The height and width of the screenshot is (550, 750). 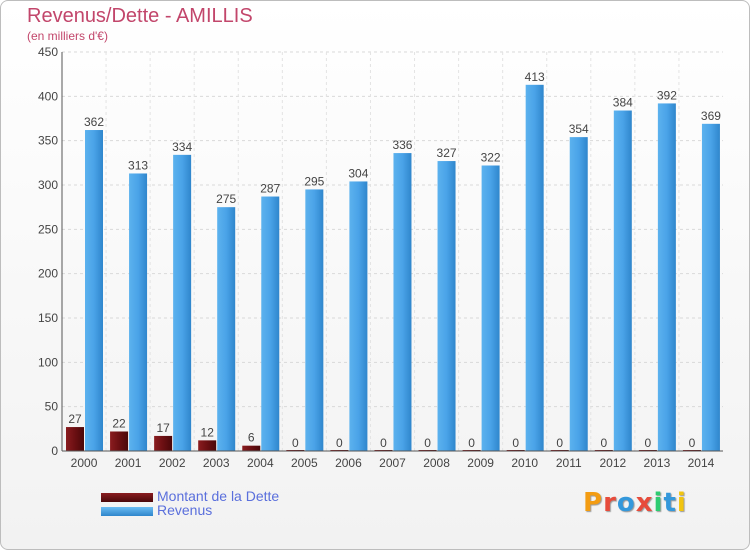 I want to click on data-label-dette-2011: 0, so click(x=559, y=443).